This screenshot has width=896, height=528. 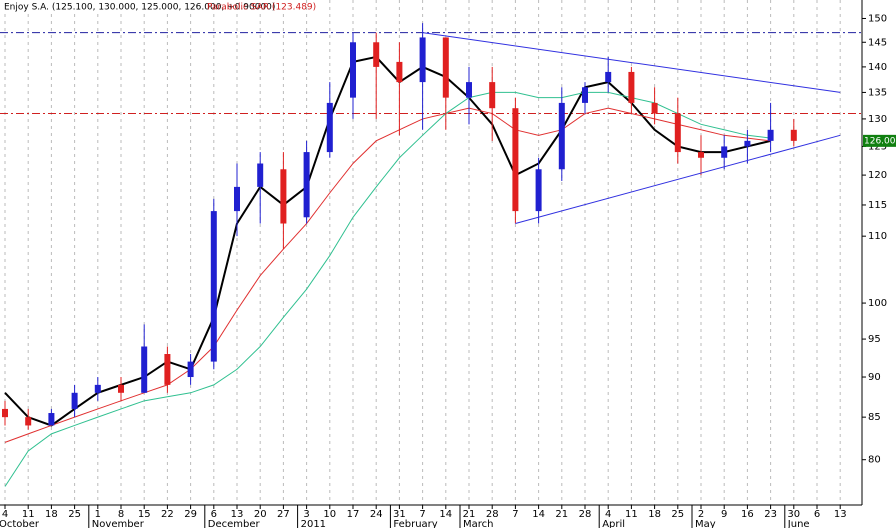 What do you see at coordinates (20, 523) in the screenshot?
I see `month-label: October` at bounding box center [20, 523].